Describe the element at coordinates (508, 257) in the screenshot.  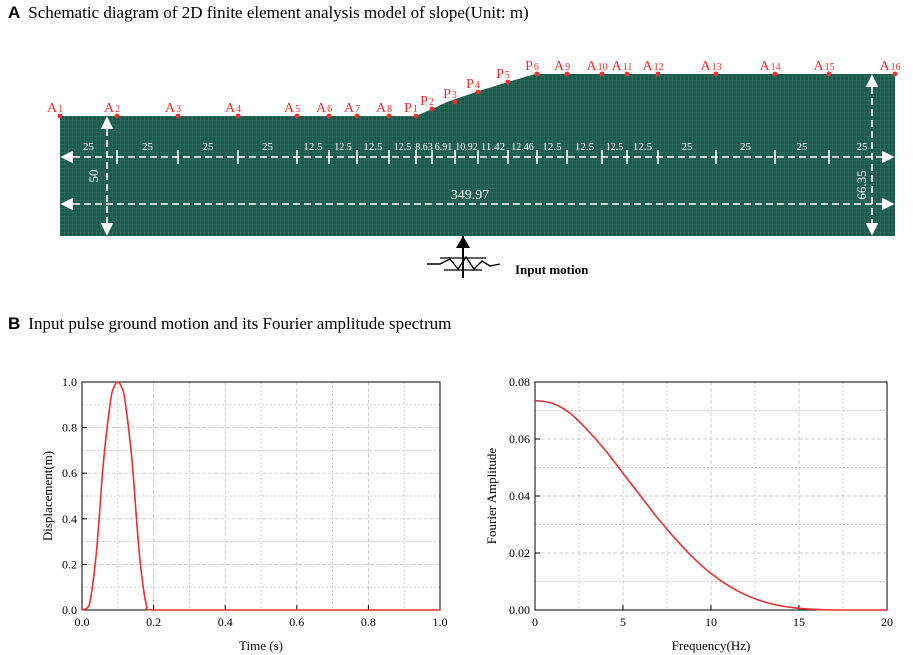
I see `input-motion-symbol: Input motion` at that location.